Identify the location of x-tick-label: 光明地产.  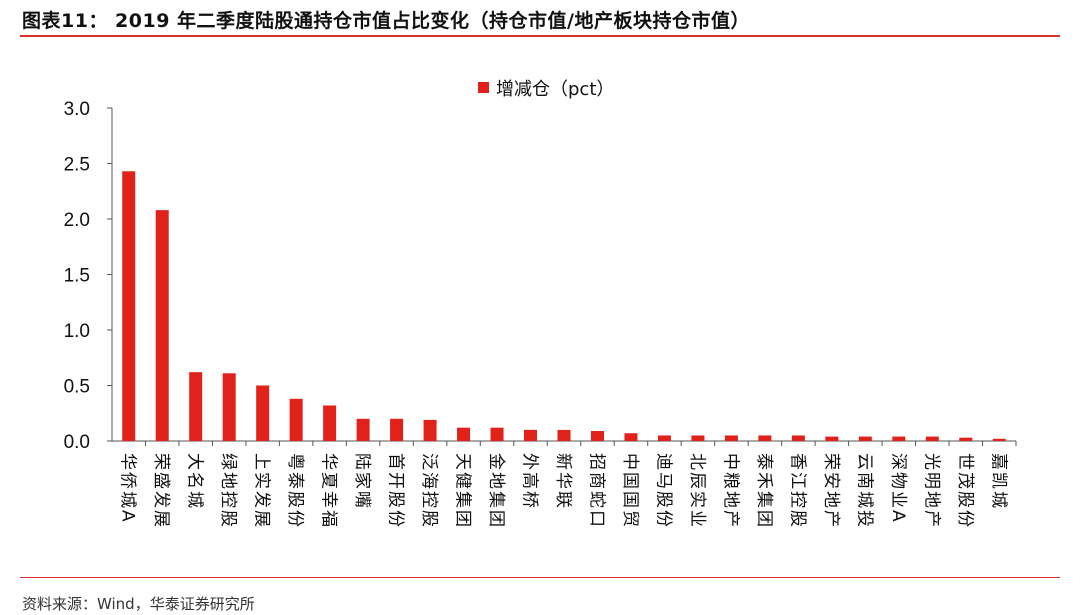
(931, 491).